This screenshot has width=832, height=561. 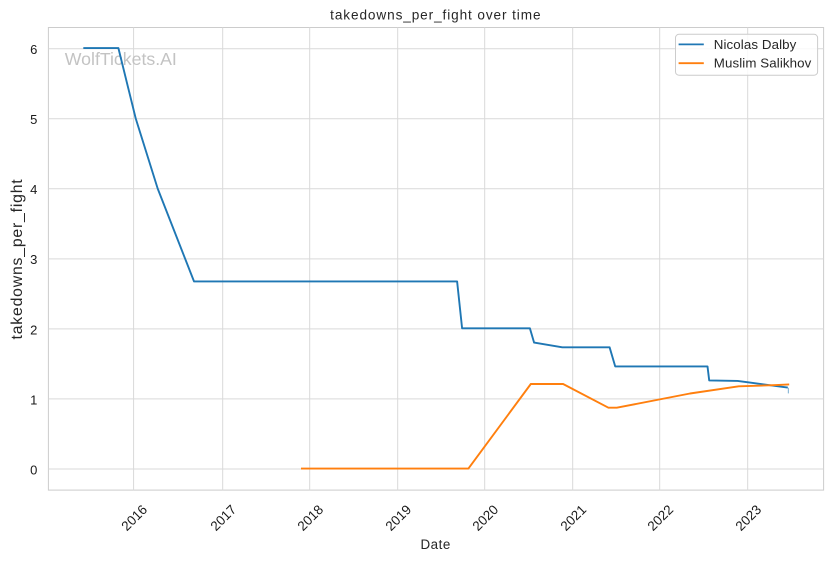 What do you see at coordinates (763, 63) in the screenshot?
I see `svg-text: Muslim Salikhov` at bounding box center [763, 63].